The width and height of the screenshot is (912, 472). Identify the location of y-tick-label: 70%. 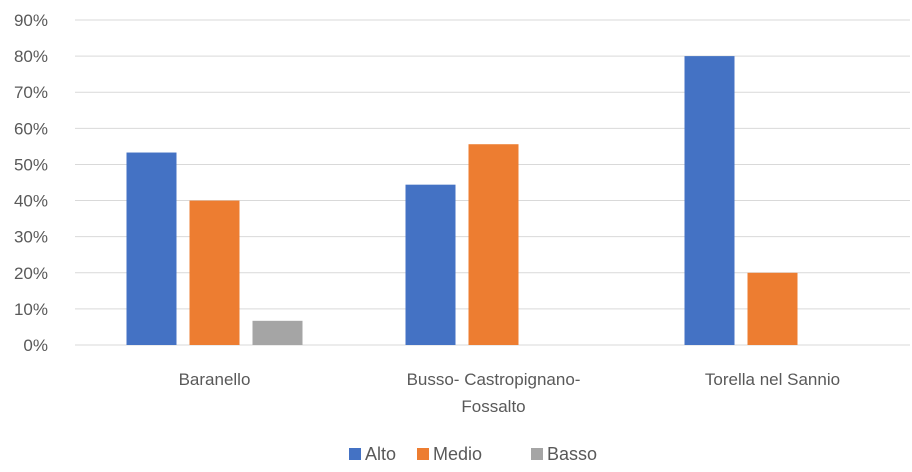
(31, 92).